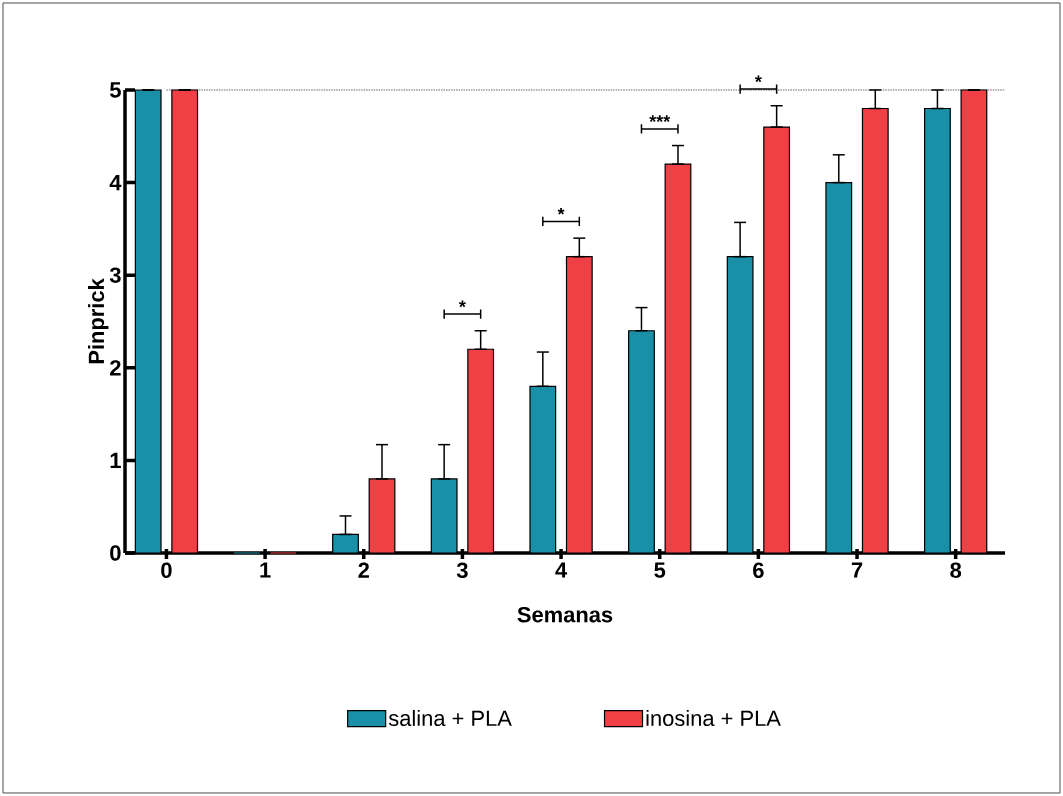  Describe the element at coordinates (115, 183) in the screenshot. I see `y-tick-label: 4` at that location.